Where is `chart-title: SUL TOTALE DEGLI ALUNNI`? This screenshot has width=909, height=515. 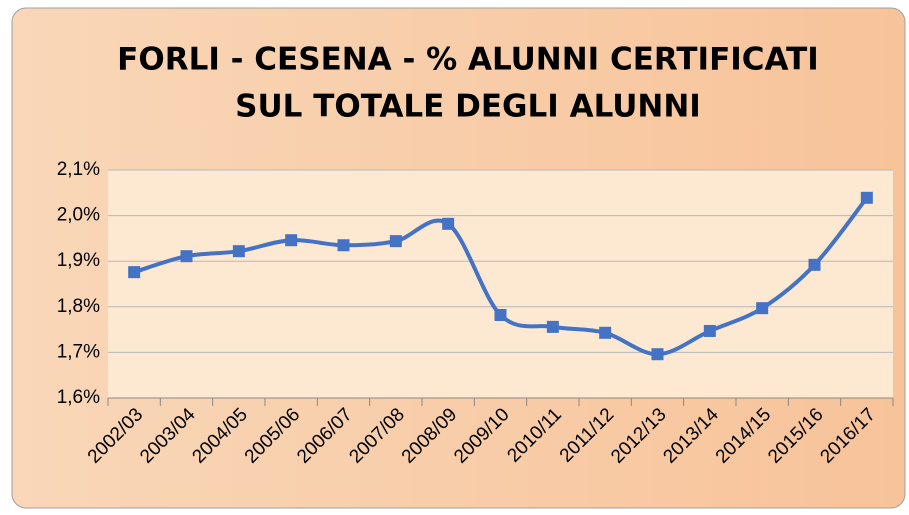 chart-title: SUL TOTALE DEGLI ALUNNI is located at coordinates (468, 107).